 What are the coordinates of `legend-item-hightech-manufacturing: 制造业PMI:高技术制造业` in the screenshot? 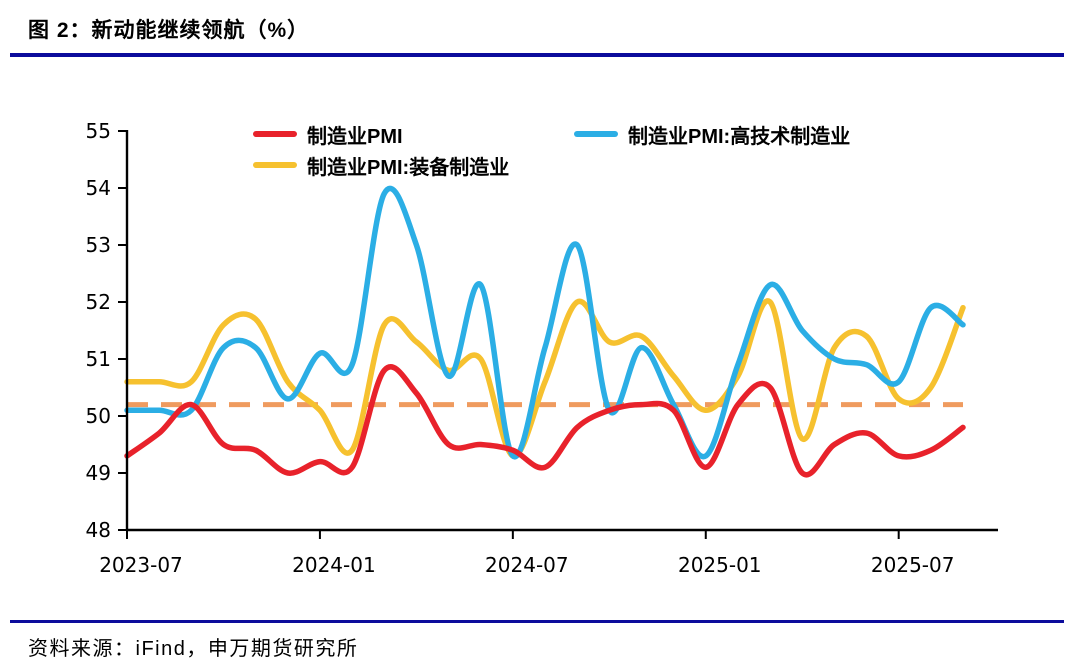 It's located at (712, 135).